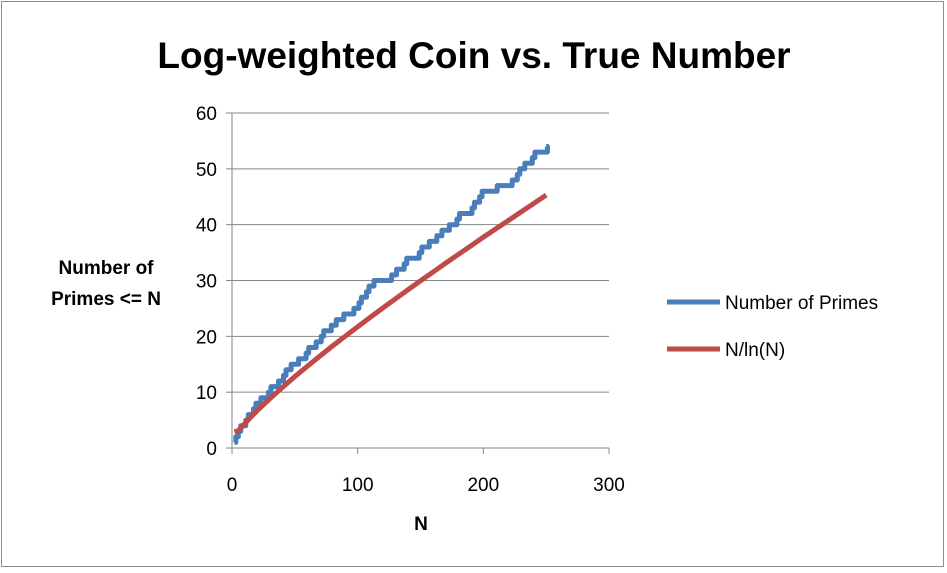 This screenshot has width=947, height=573. What do you see at coordinates (211, 449) in the screenshot?
I see `y-tick-label: 0` at bounding box center [211, 449].